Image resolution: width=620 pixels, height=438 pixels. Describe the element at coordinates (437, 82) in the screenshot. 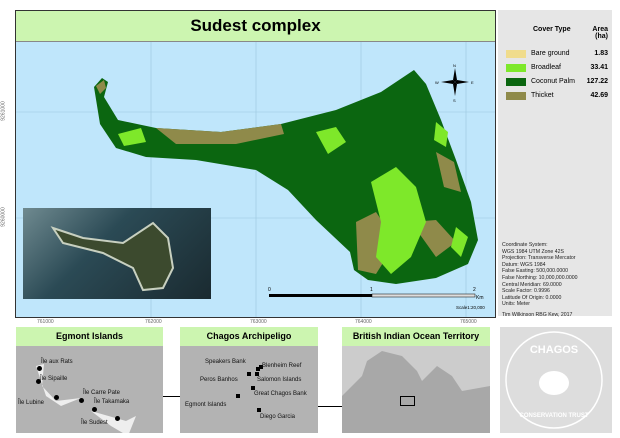

I see `west-label: W` at that location.